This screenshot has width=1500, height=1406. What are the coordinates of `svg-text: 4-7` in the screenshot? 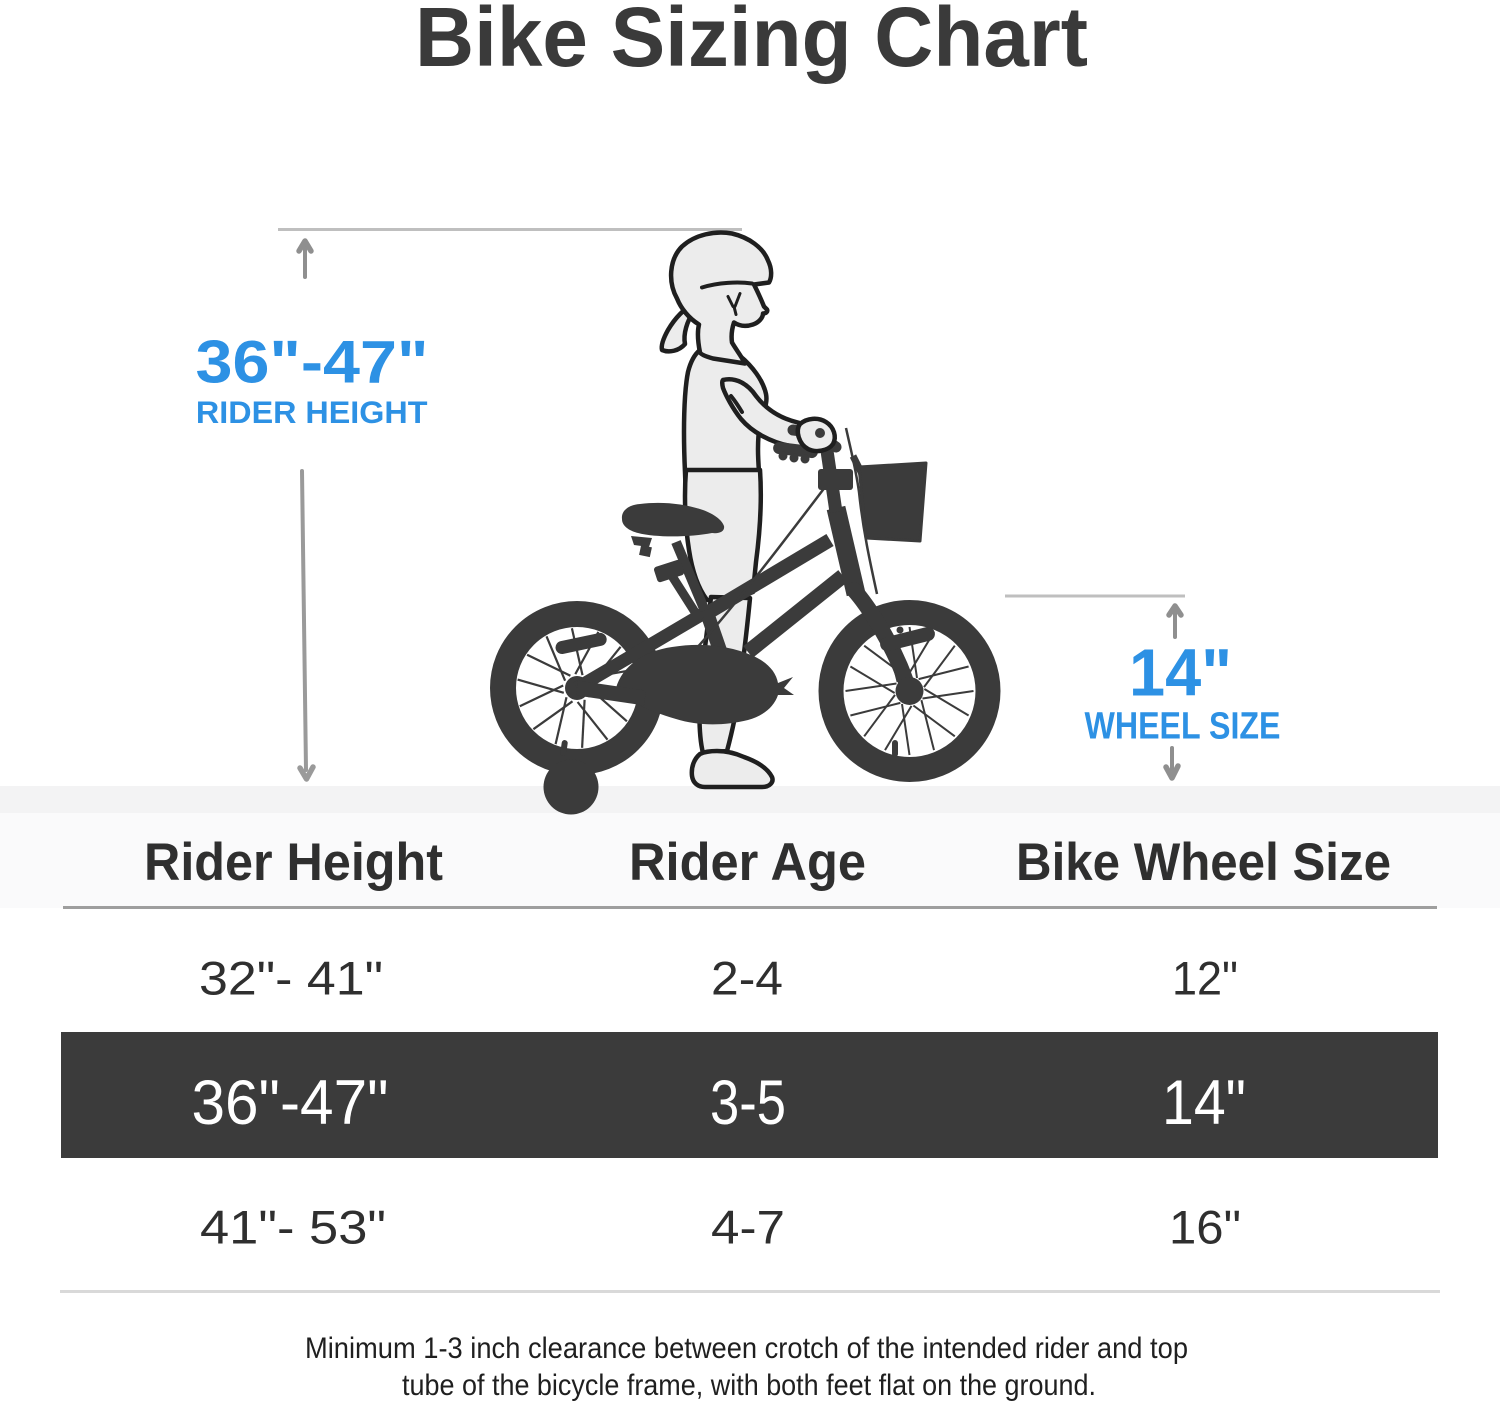 It's located at (748, 1228).